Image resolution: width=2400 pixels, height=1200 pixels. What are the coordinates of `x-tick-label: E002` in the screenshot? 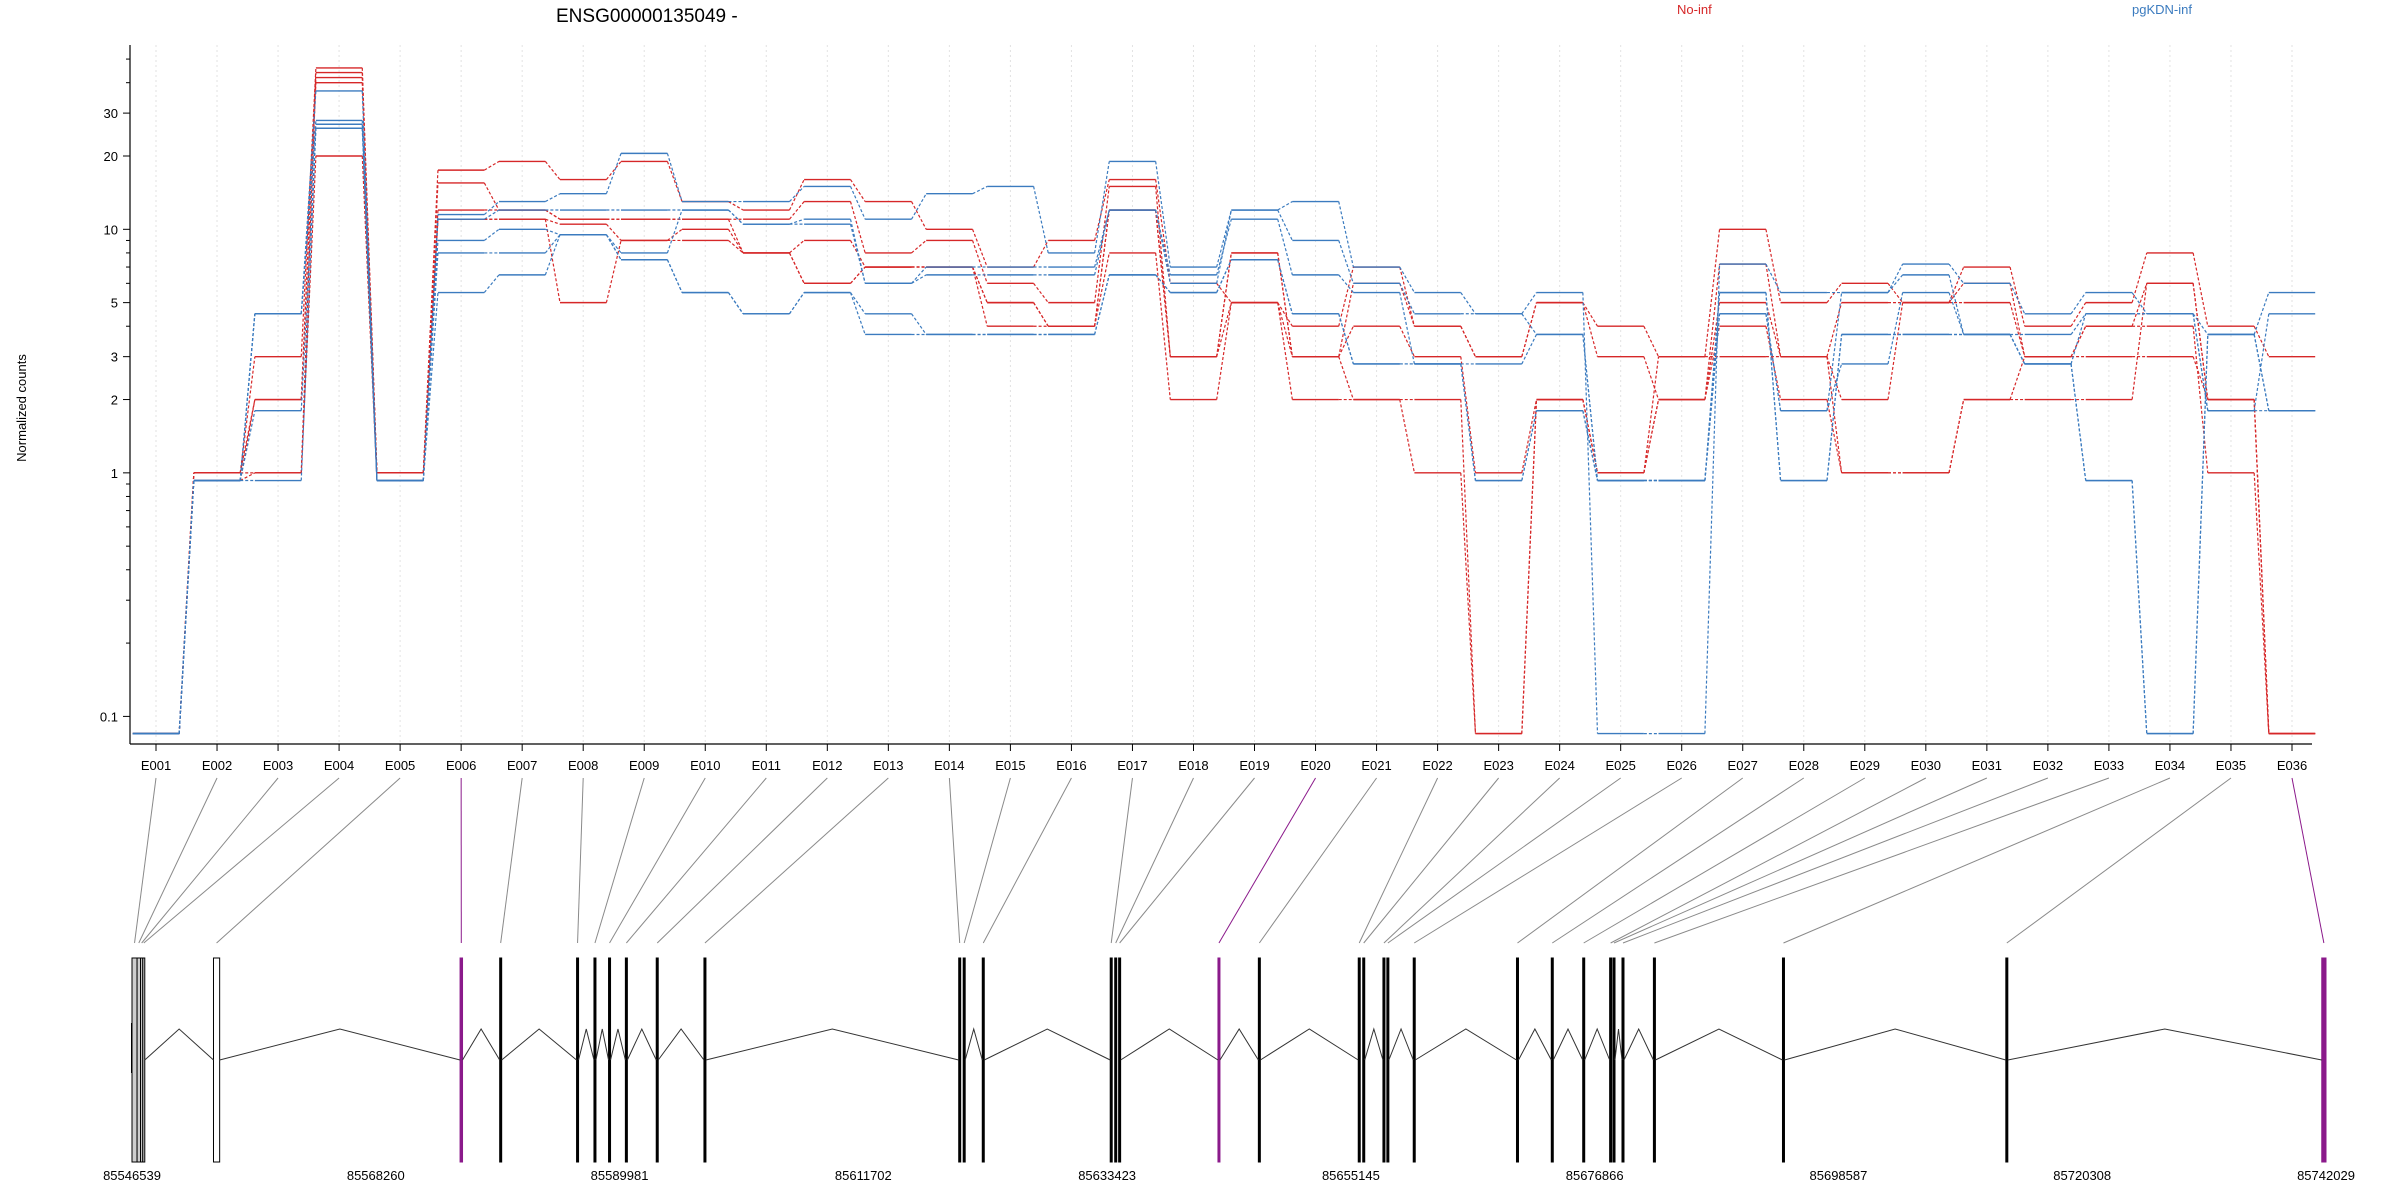 It's located at (217, 765).